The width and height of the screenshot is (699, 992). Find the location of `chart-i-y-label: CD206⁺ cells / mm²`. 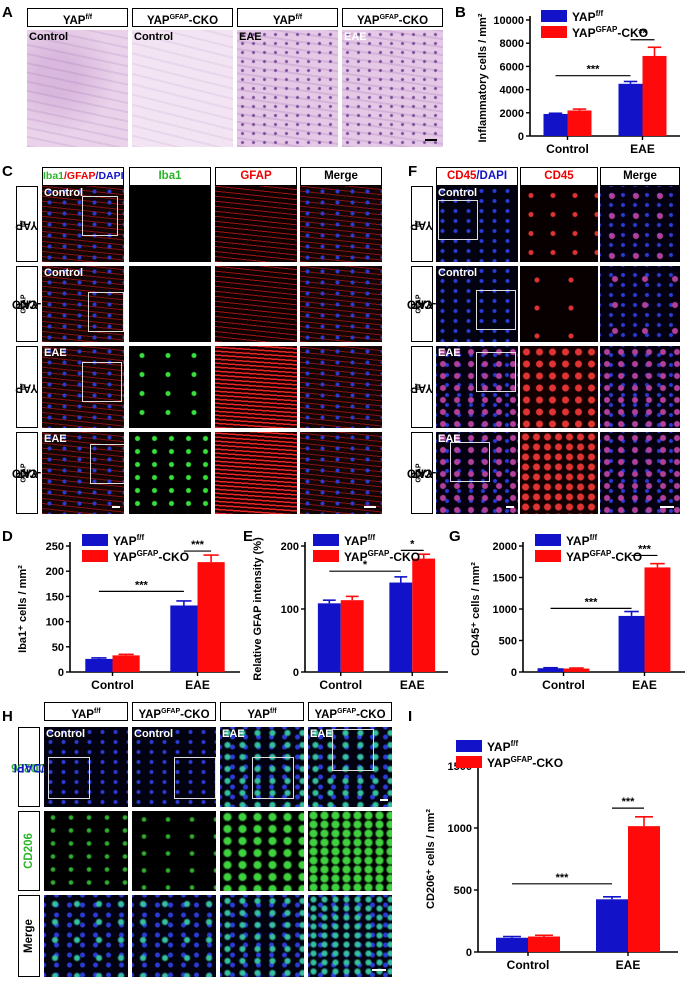

chart-i-y-label: CD206⁺ cells / mm² is located at coordinates (431, 859).